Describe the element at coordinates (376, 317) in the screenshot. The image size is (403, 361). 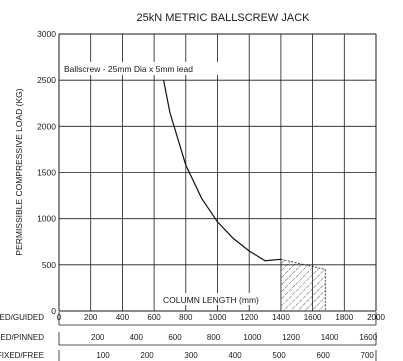
I see `scale-tick-label: 2000` at that location.